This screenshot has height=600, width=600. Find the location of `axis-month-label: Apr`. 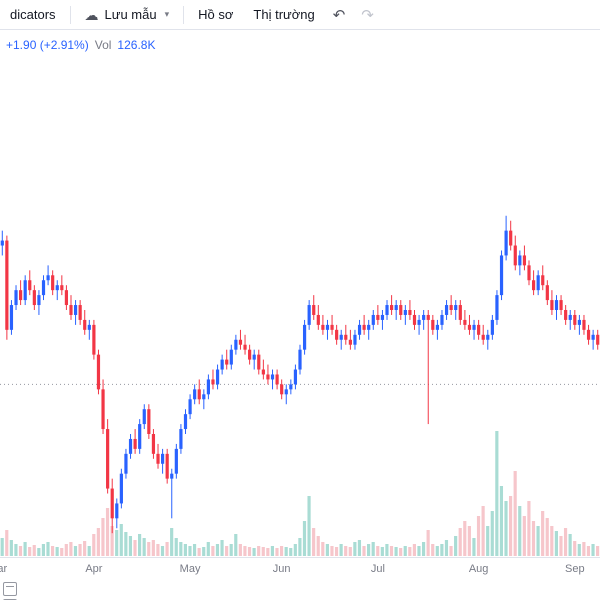

axis-month-label: Apr is located at coordinates (94, 569).